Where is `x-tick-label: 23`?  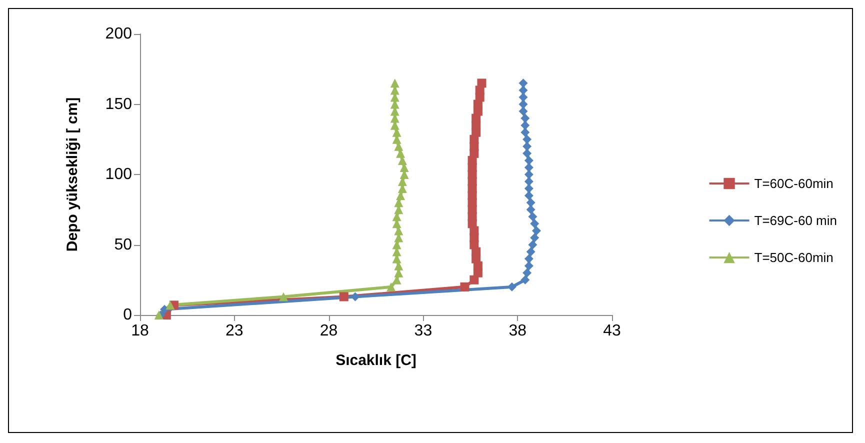 x-tick-label: 23 is located at coordinates (235, 331).